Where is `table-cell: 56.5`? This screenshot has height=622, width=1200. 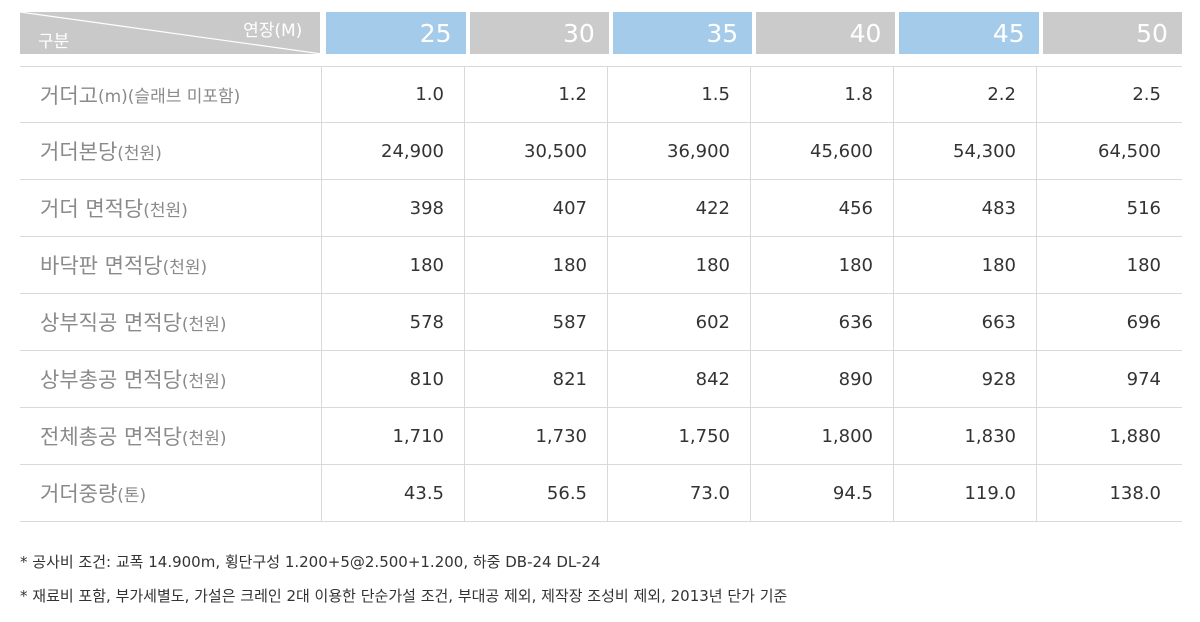 table-cell: 56.5 is located at coordinates (536, 493).